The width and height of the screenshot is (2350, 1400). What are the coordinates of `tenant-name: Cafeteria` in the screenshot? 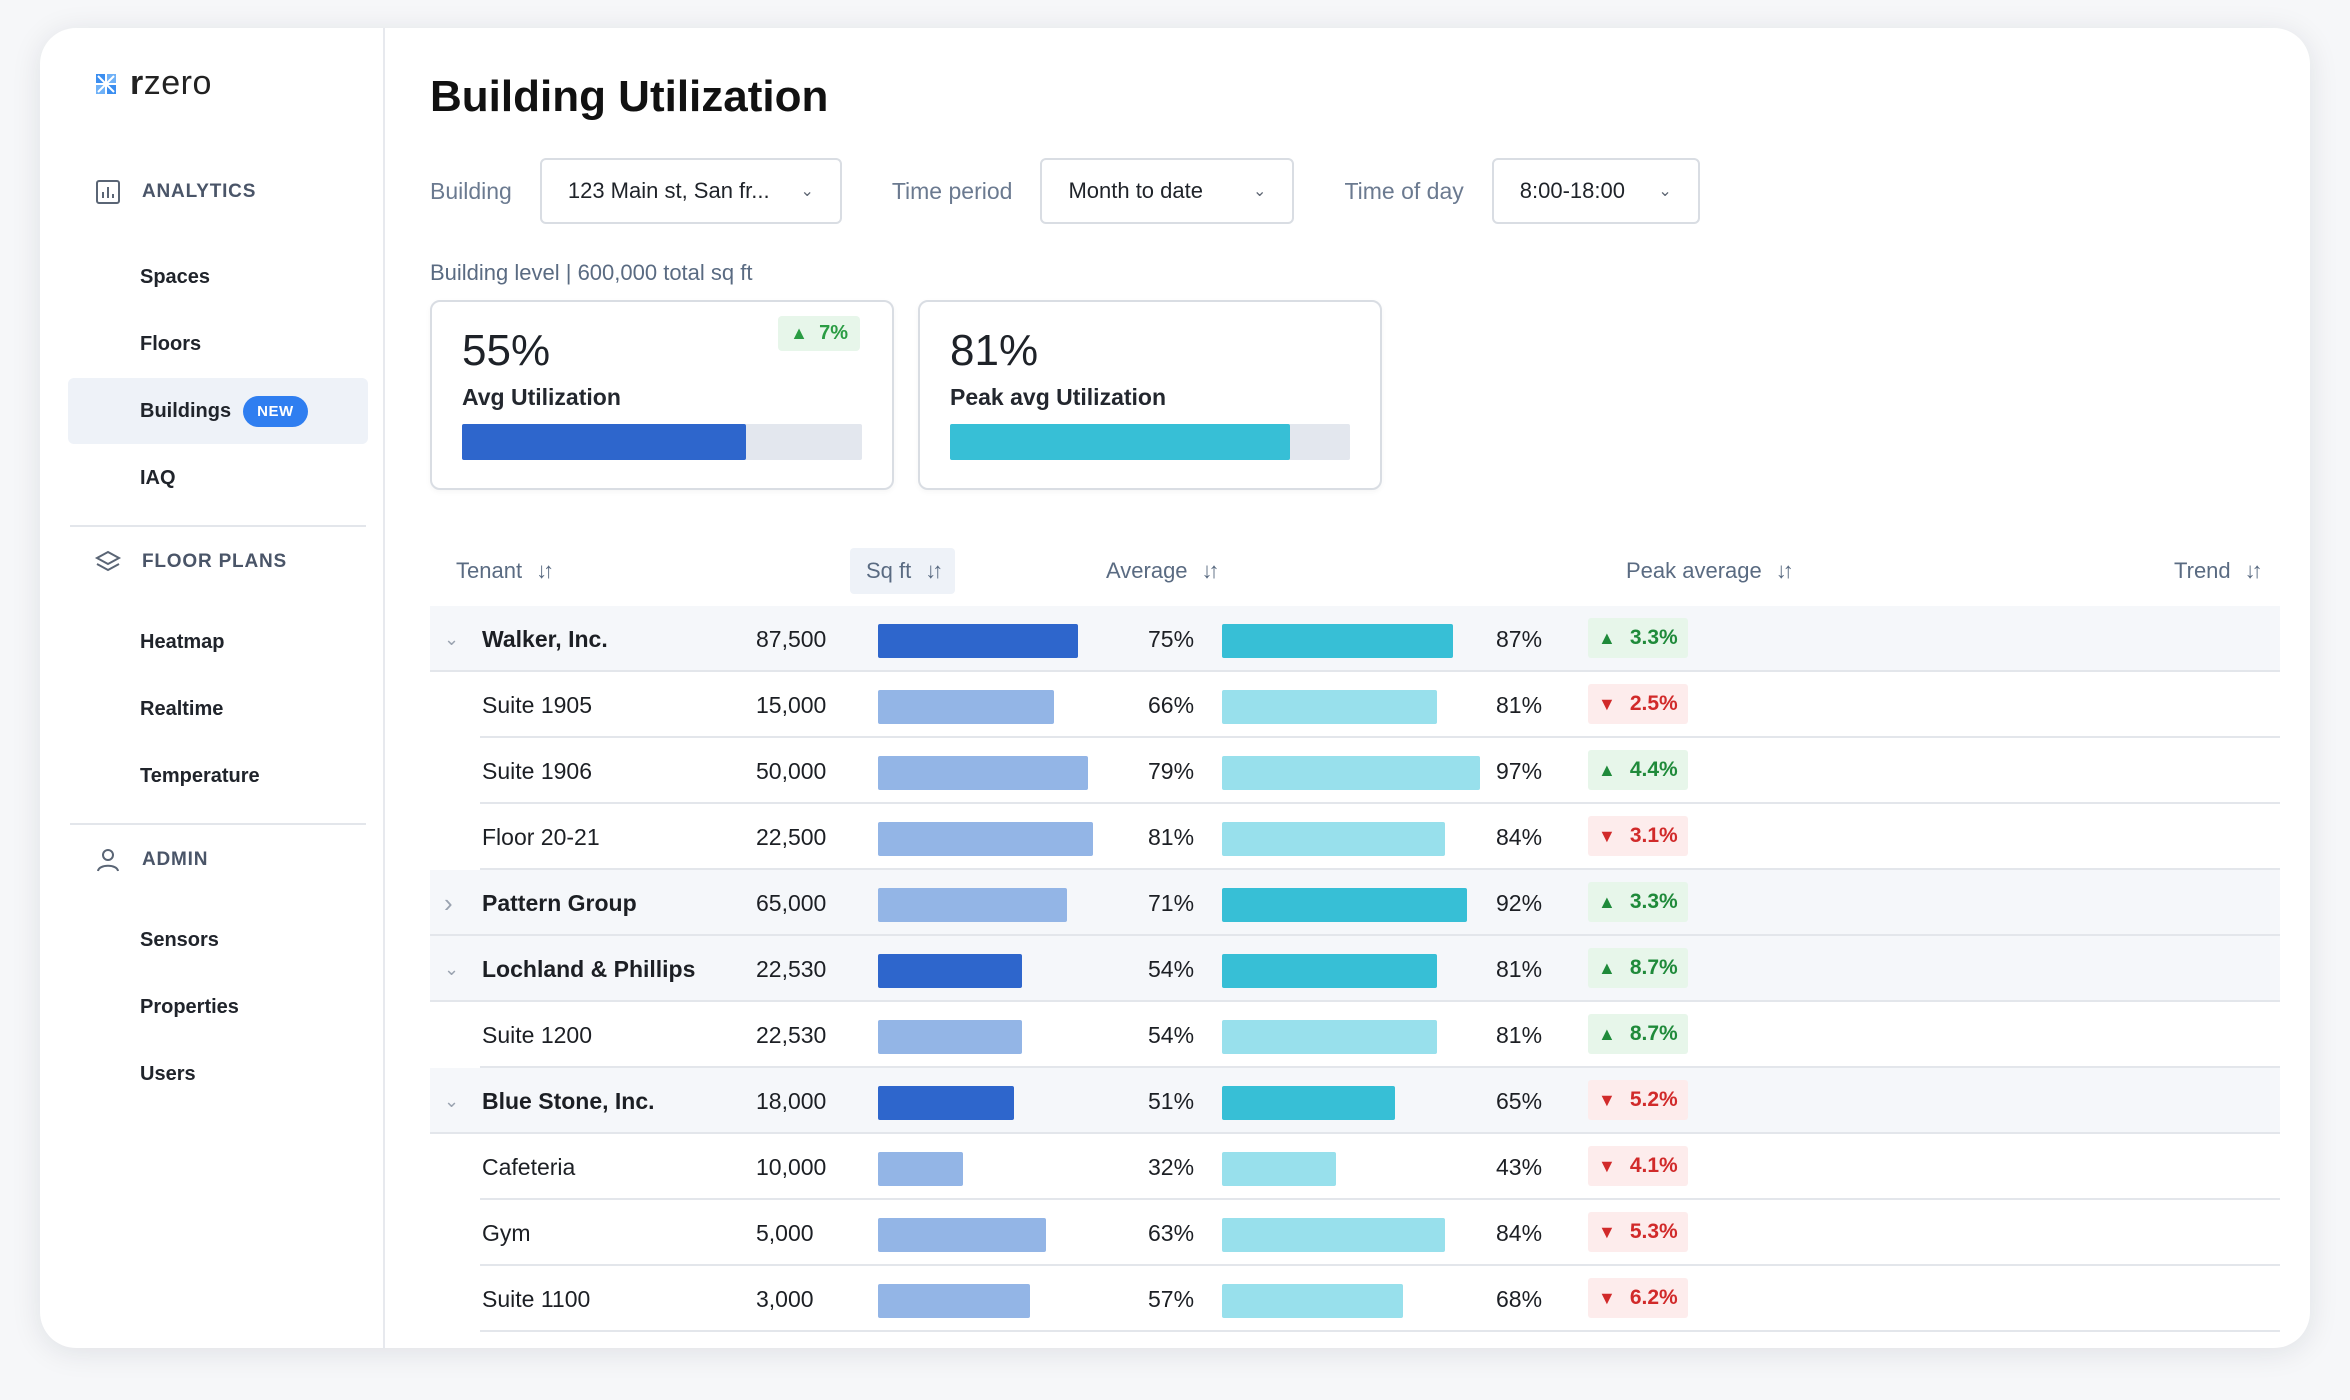 It's located at (529, 1166).